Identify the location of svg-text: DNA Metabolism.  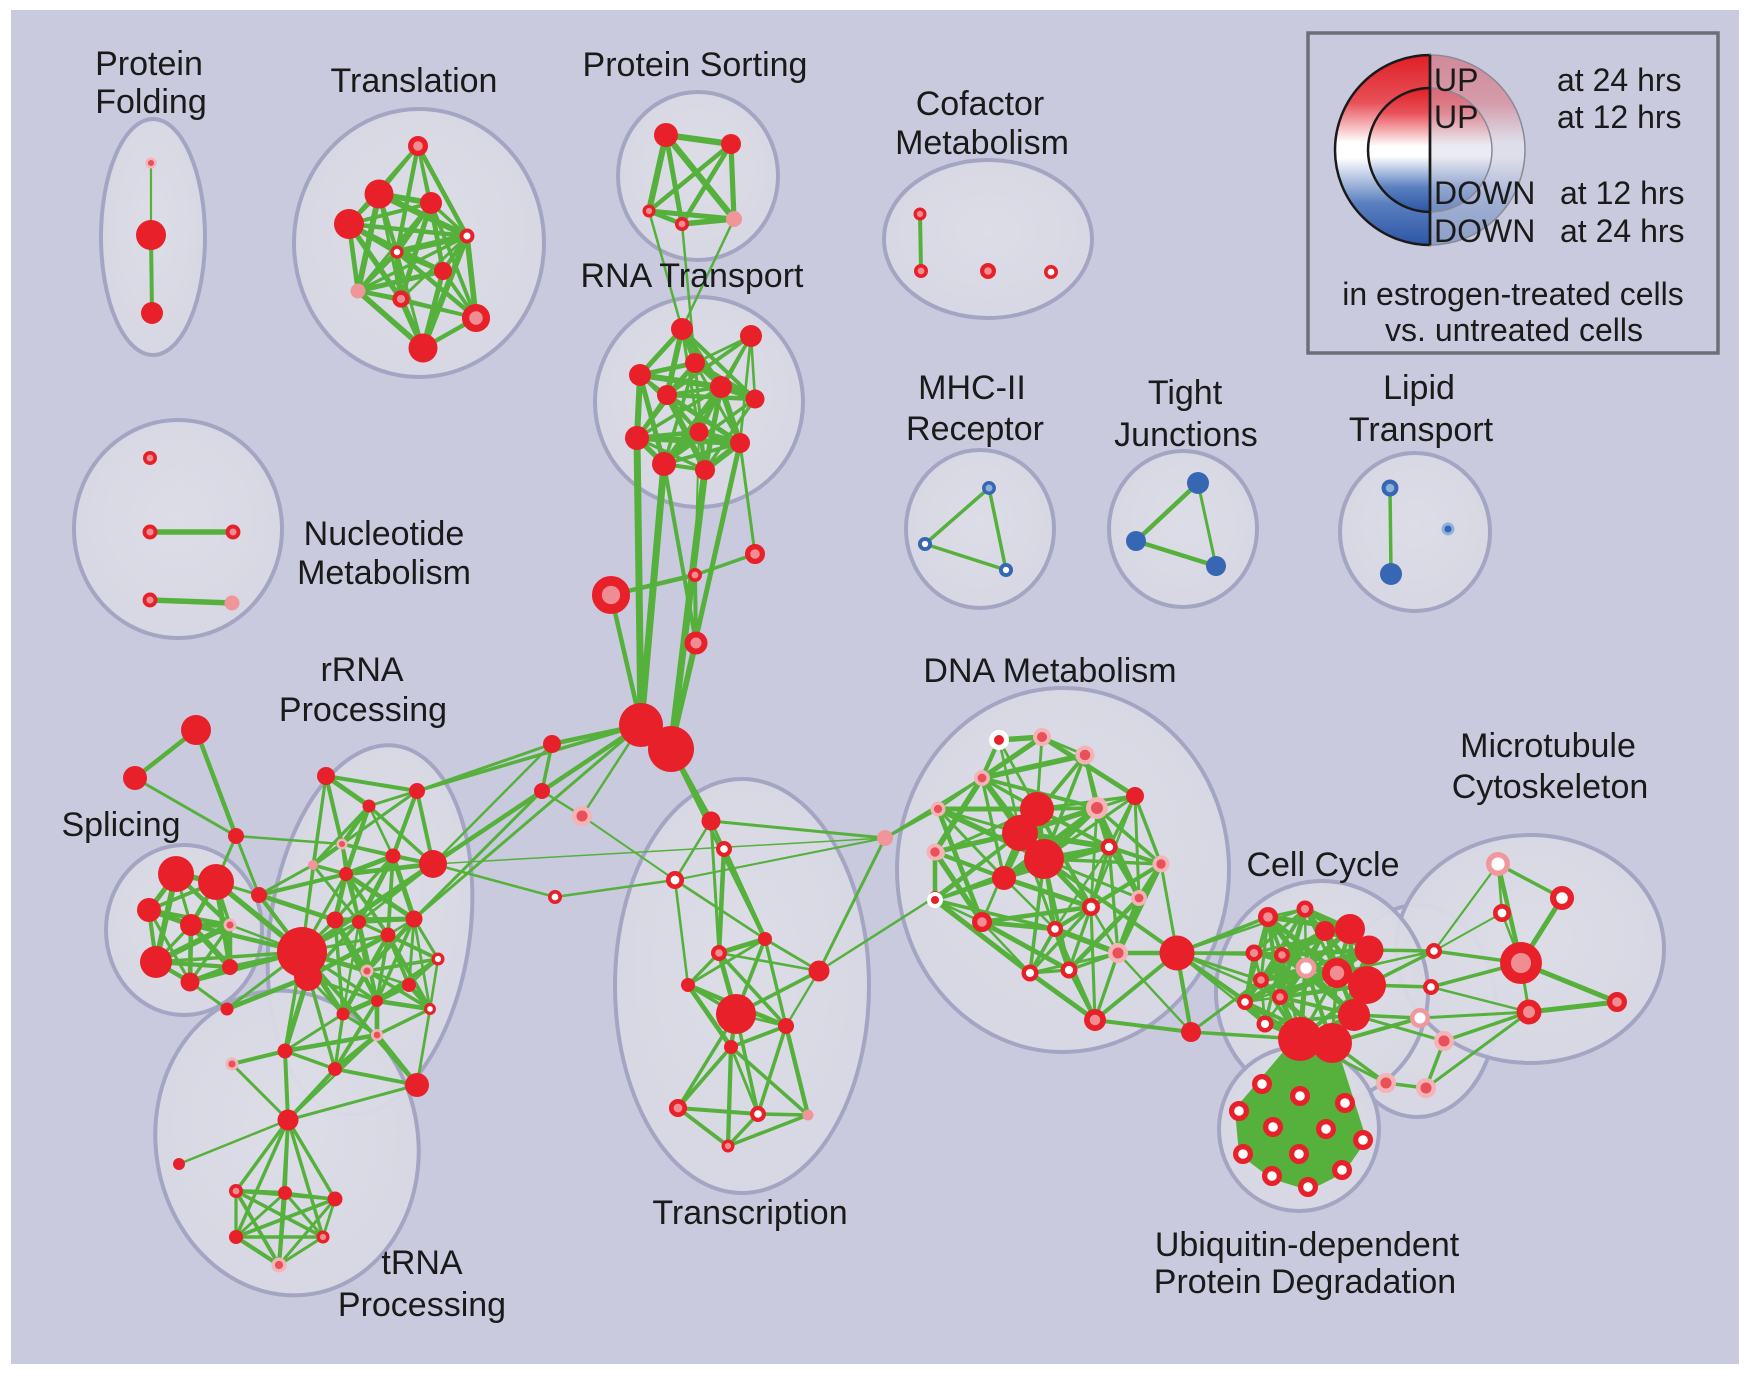
(1049, 671).